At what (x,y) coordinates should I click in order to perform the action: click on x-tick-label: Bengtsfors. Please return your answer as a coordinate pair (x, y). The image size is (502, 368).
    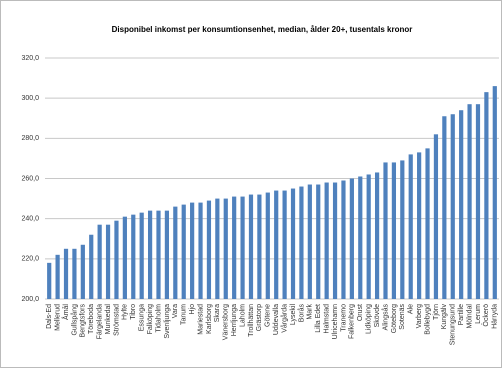
    Looking at the image, I should click on (83, 321).